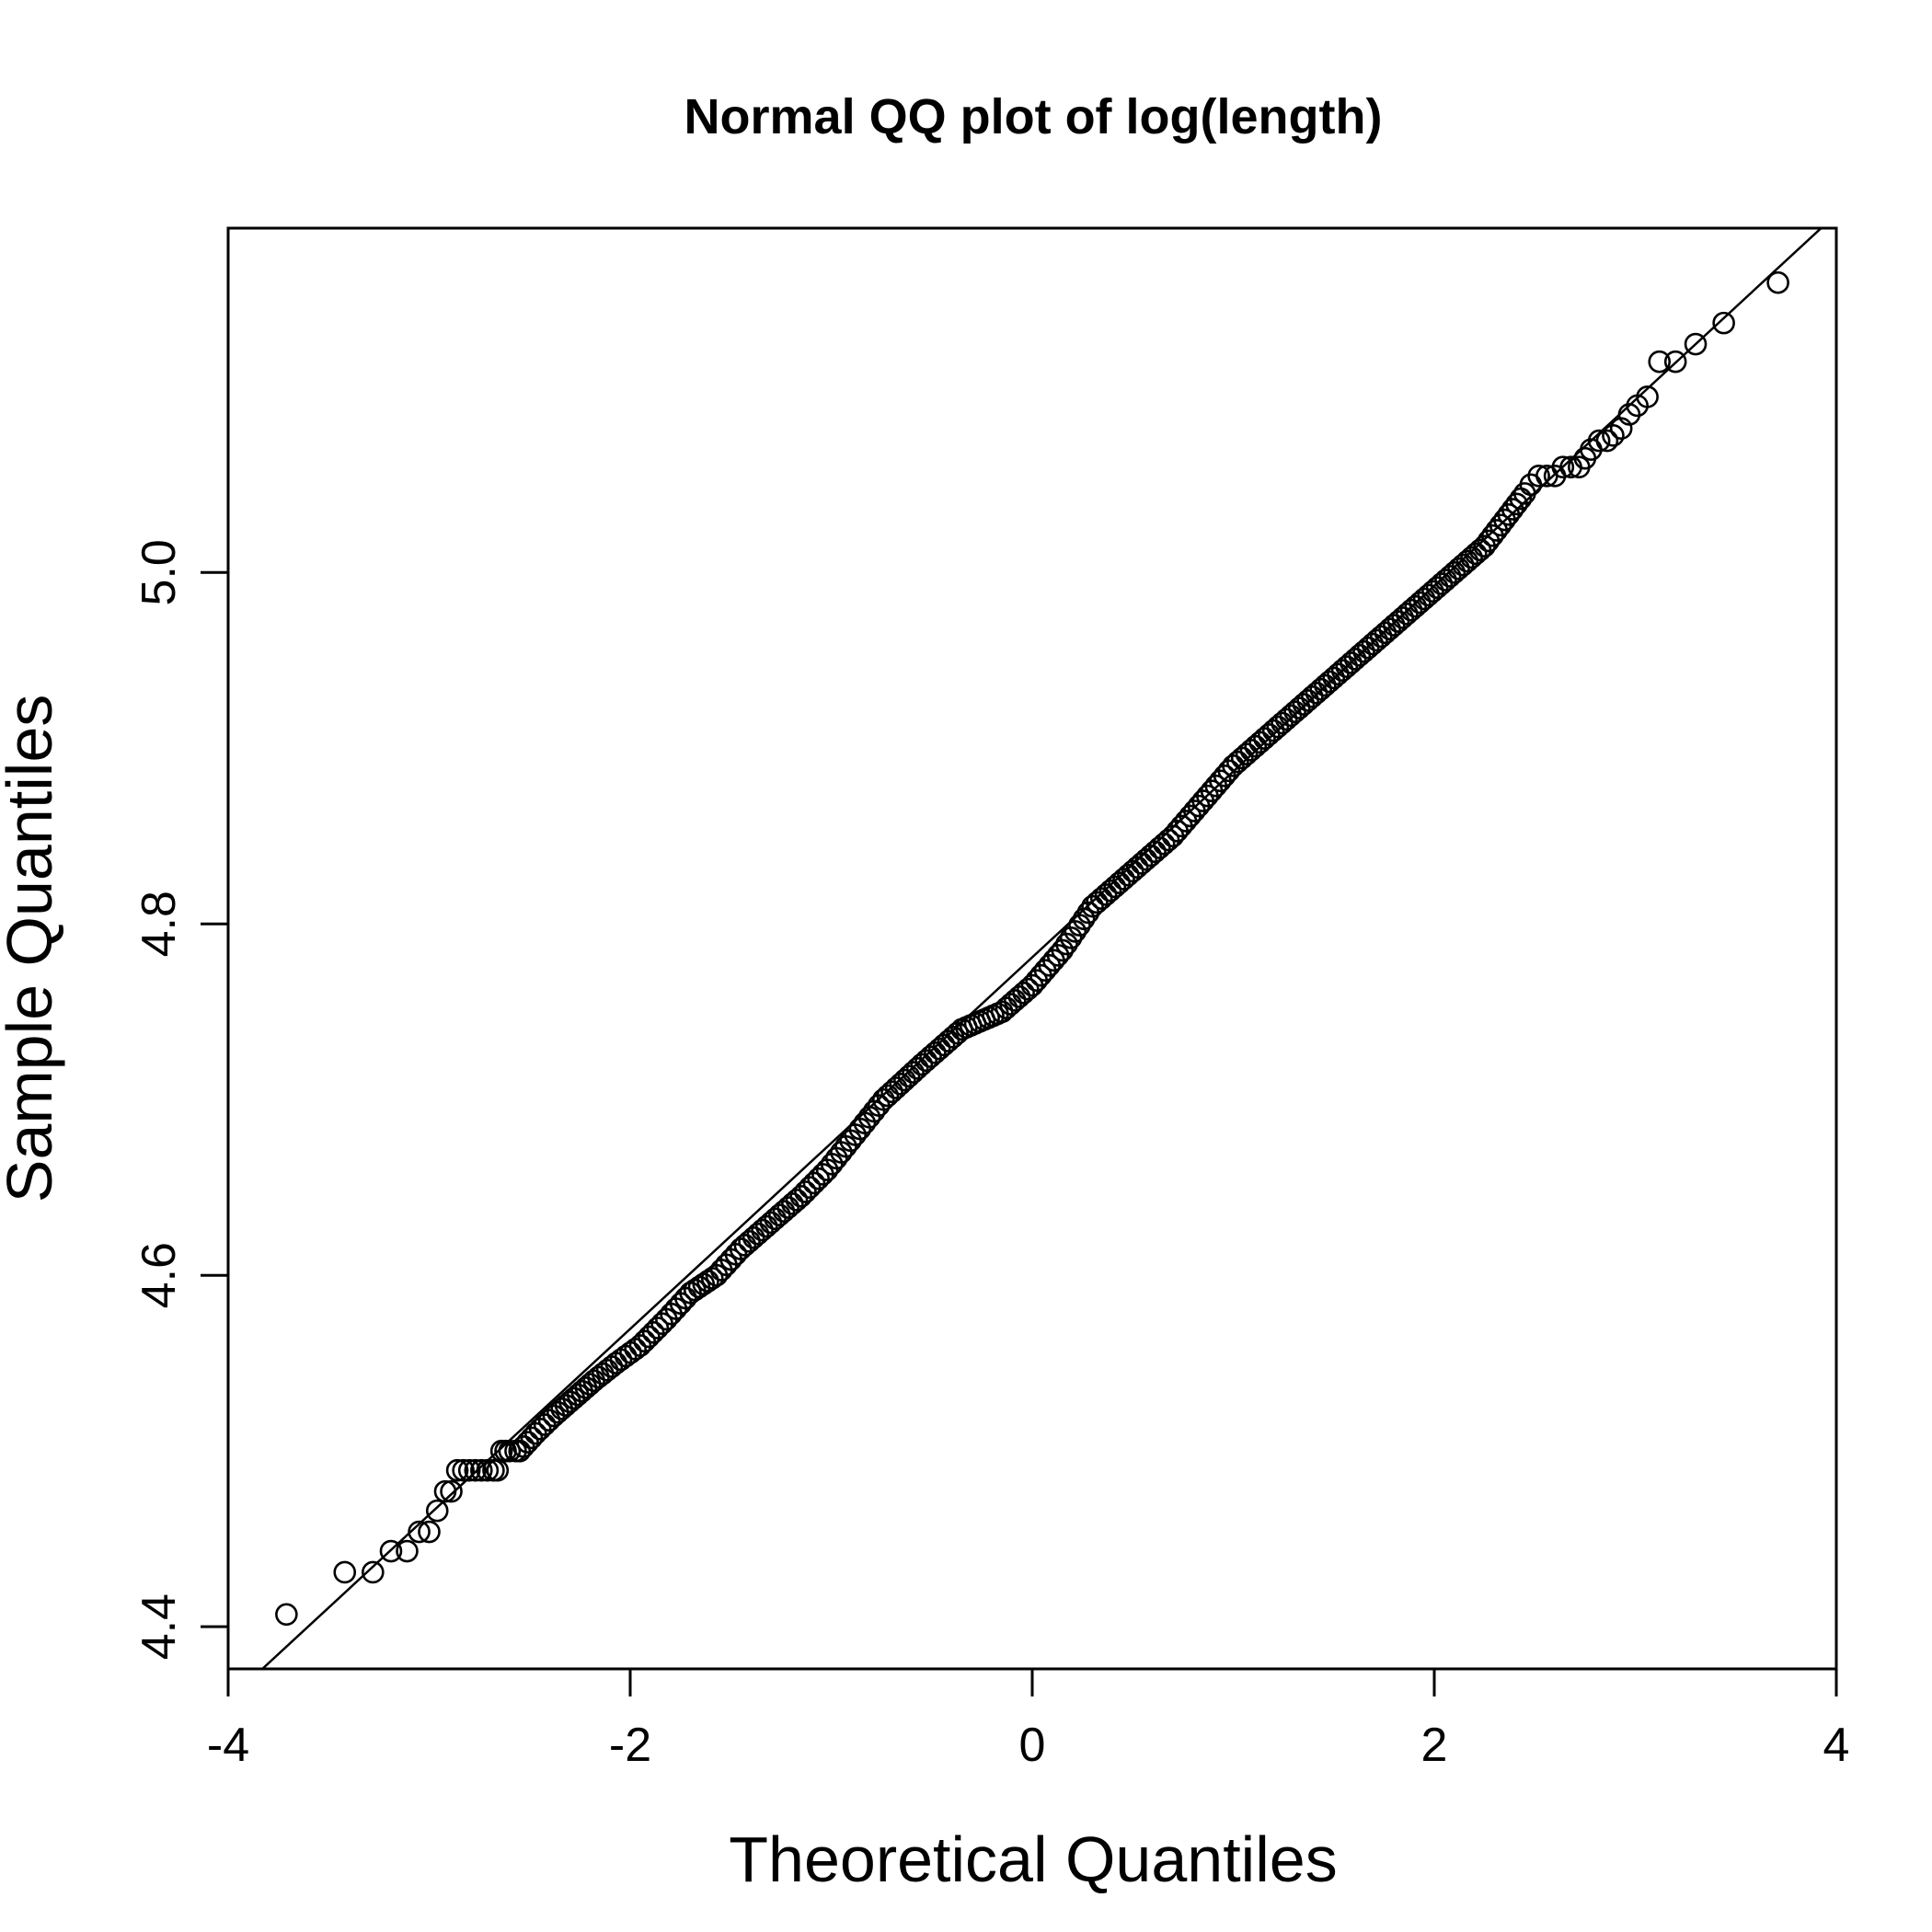  I want to click on y-tick-label-1: 4.6, so click(159, 1275).